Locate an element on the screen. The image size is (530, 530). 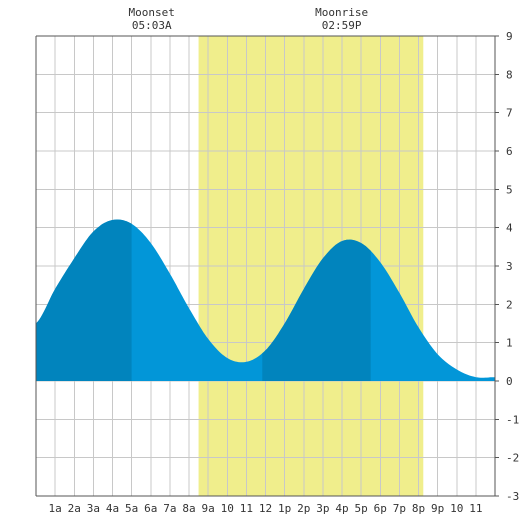
y-tick-label: -3 is located at coordinates (512, 496).